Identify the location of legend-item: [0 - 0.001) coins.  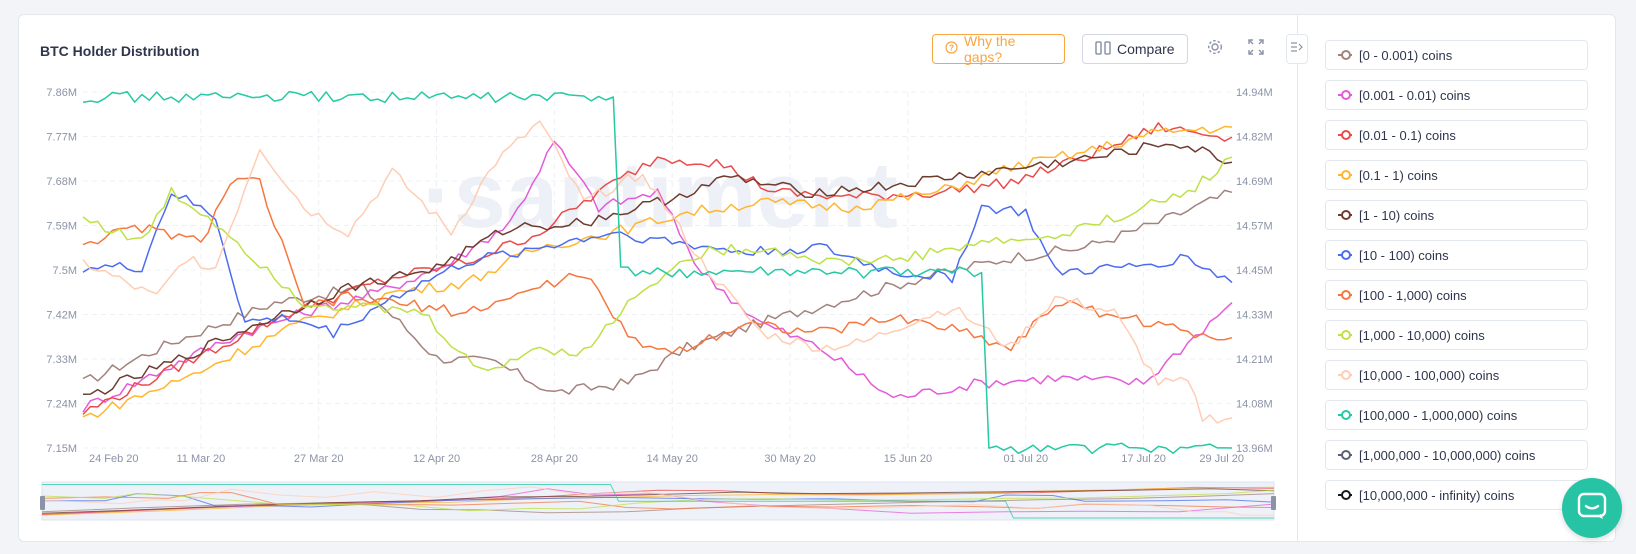
(1456, 55).